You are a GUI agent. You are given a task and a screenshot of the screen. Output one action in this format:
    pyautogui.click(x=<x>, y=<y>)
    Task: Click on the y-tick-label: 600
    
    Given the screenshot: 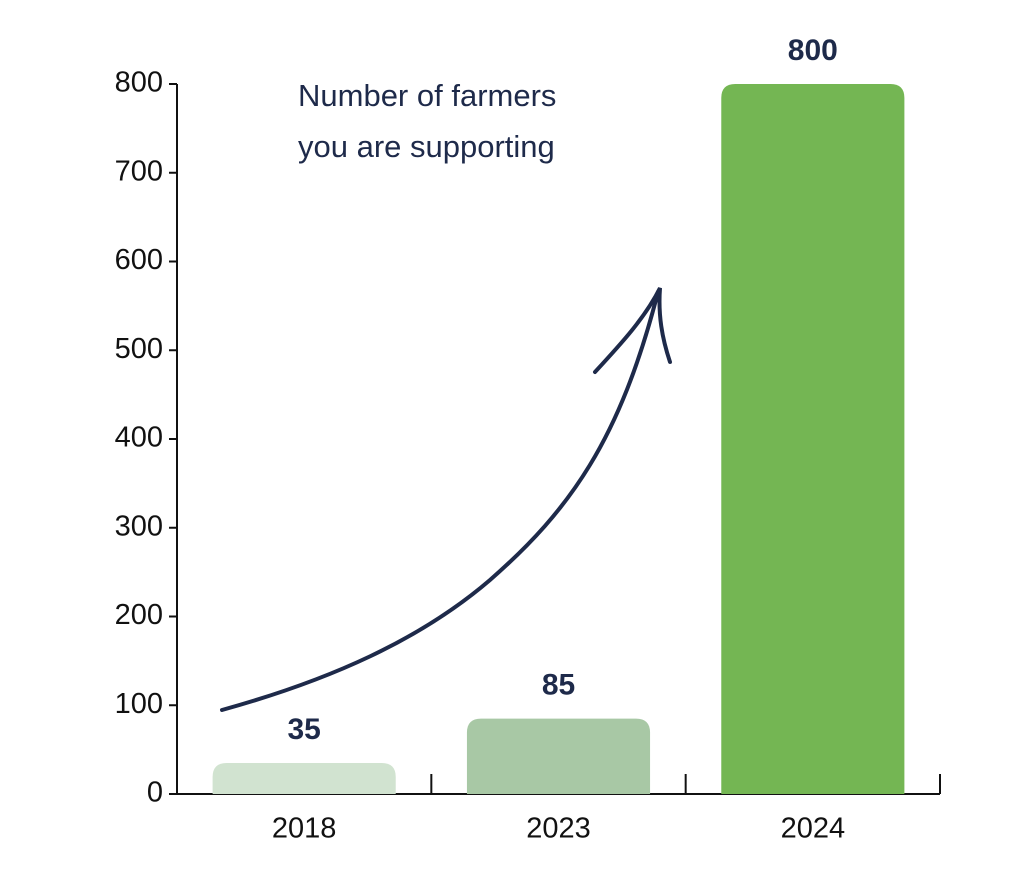 What is the action you would take?
    pyautogui.click(x=139, y=260)
    